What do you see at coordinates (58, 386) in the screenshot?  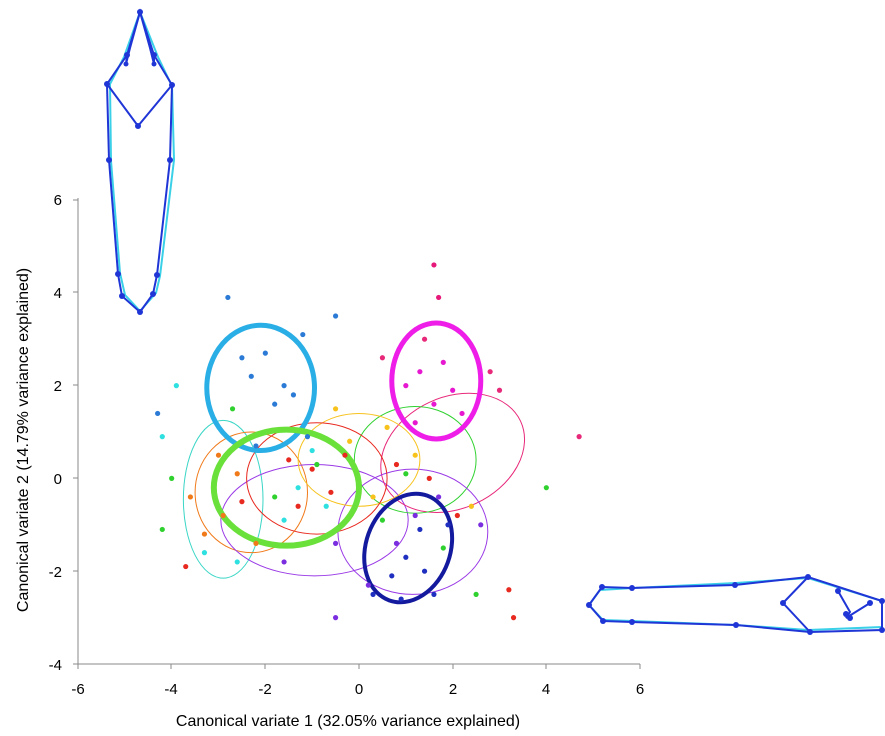 I see `y-tick-label: 2` at bounding box center [58, 386].